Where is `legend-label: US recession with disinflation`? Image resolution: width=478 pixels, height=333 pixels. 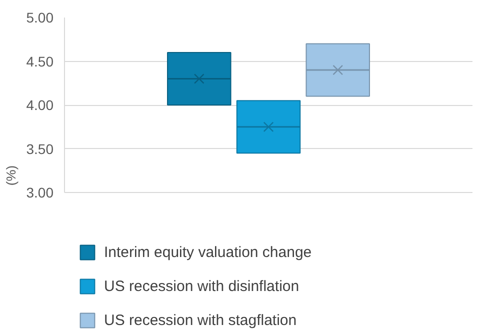 legend-label: US recession with disinflation is located at coordinates (202, 286).